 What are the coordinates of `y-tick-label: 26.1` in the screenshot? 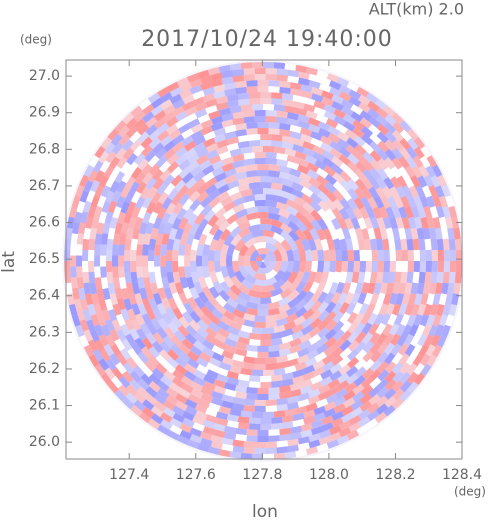 It's located at (44, 406).